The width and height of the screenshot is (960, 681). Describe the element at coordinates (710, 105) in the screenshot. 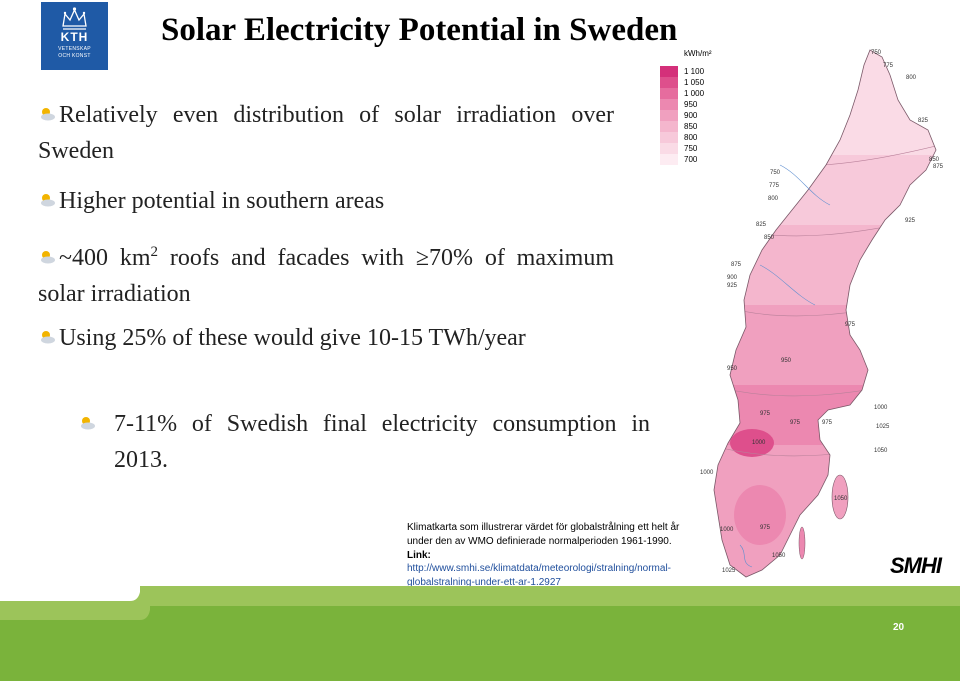

I see `legend-row: 950` at that location.